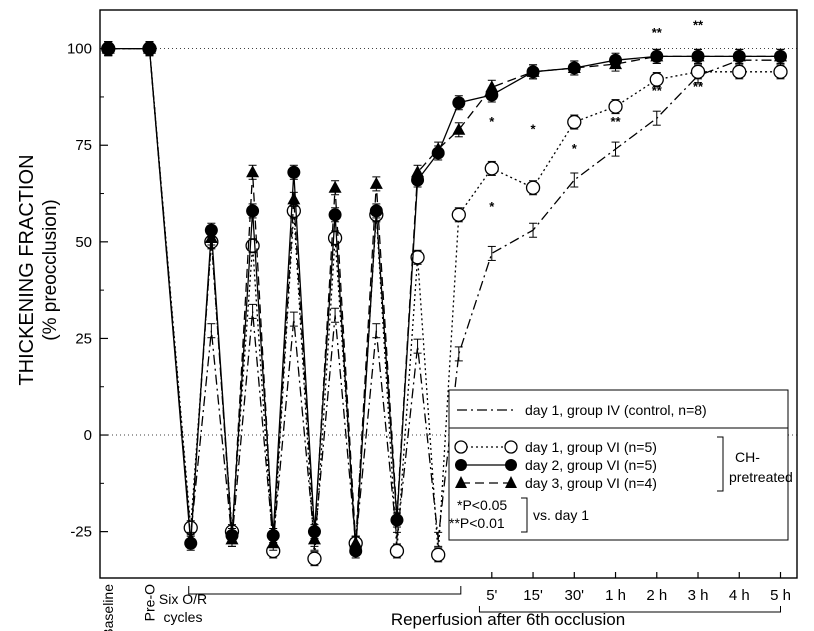 The height and width of the screenshot is (631, 814). Describe the element at coordinates (780, 595) in the screenshot. I see `x-tick-label: 5 h` at that location.